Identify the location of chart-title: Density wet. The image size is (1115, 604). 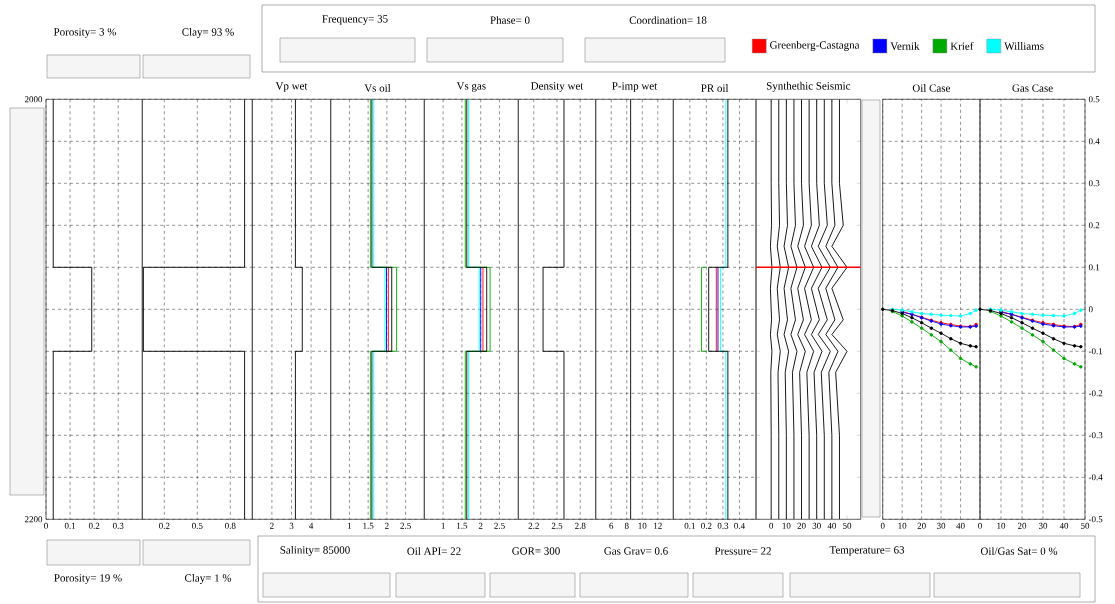
(557, 87).